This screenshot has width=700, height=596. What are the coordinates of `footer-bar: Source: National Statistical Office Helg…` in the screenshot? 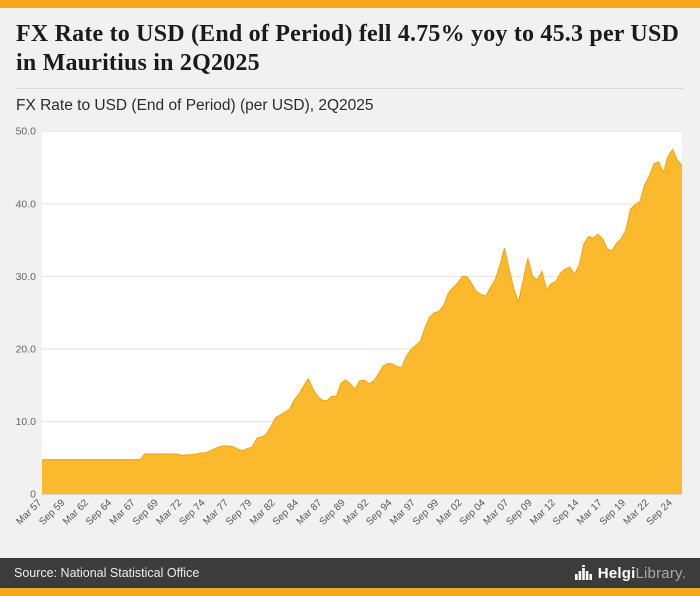 It's located at (350, 573).